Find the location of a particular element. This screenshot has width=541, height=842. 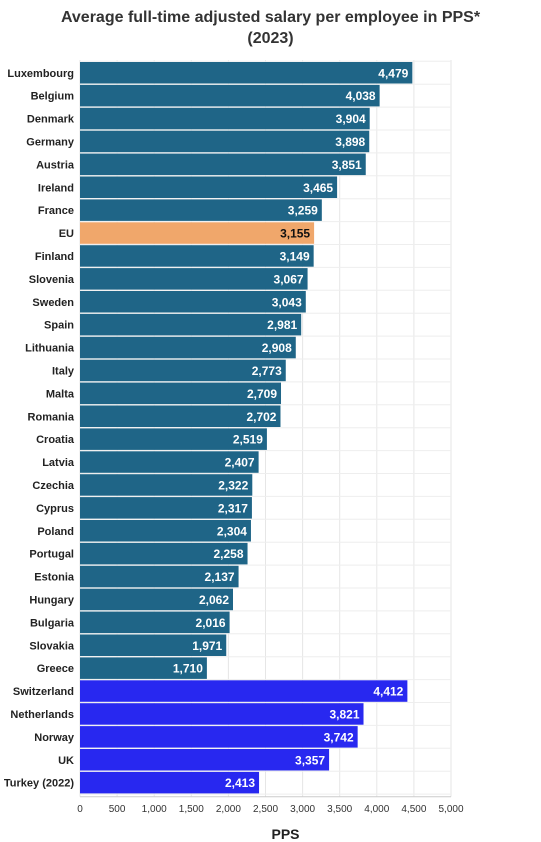

x-tick-label: 4,000 is located at coordinates (376, 809).